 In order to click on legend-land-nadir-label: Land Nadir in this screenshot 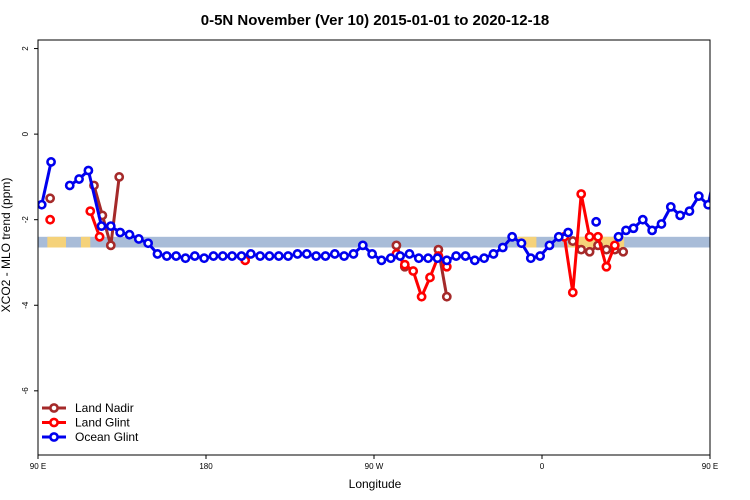, I will do `click(104, 408)`.